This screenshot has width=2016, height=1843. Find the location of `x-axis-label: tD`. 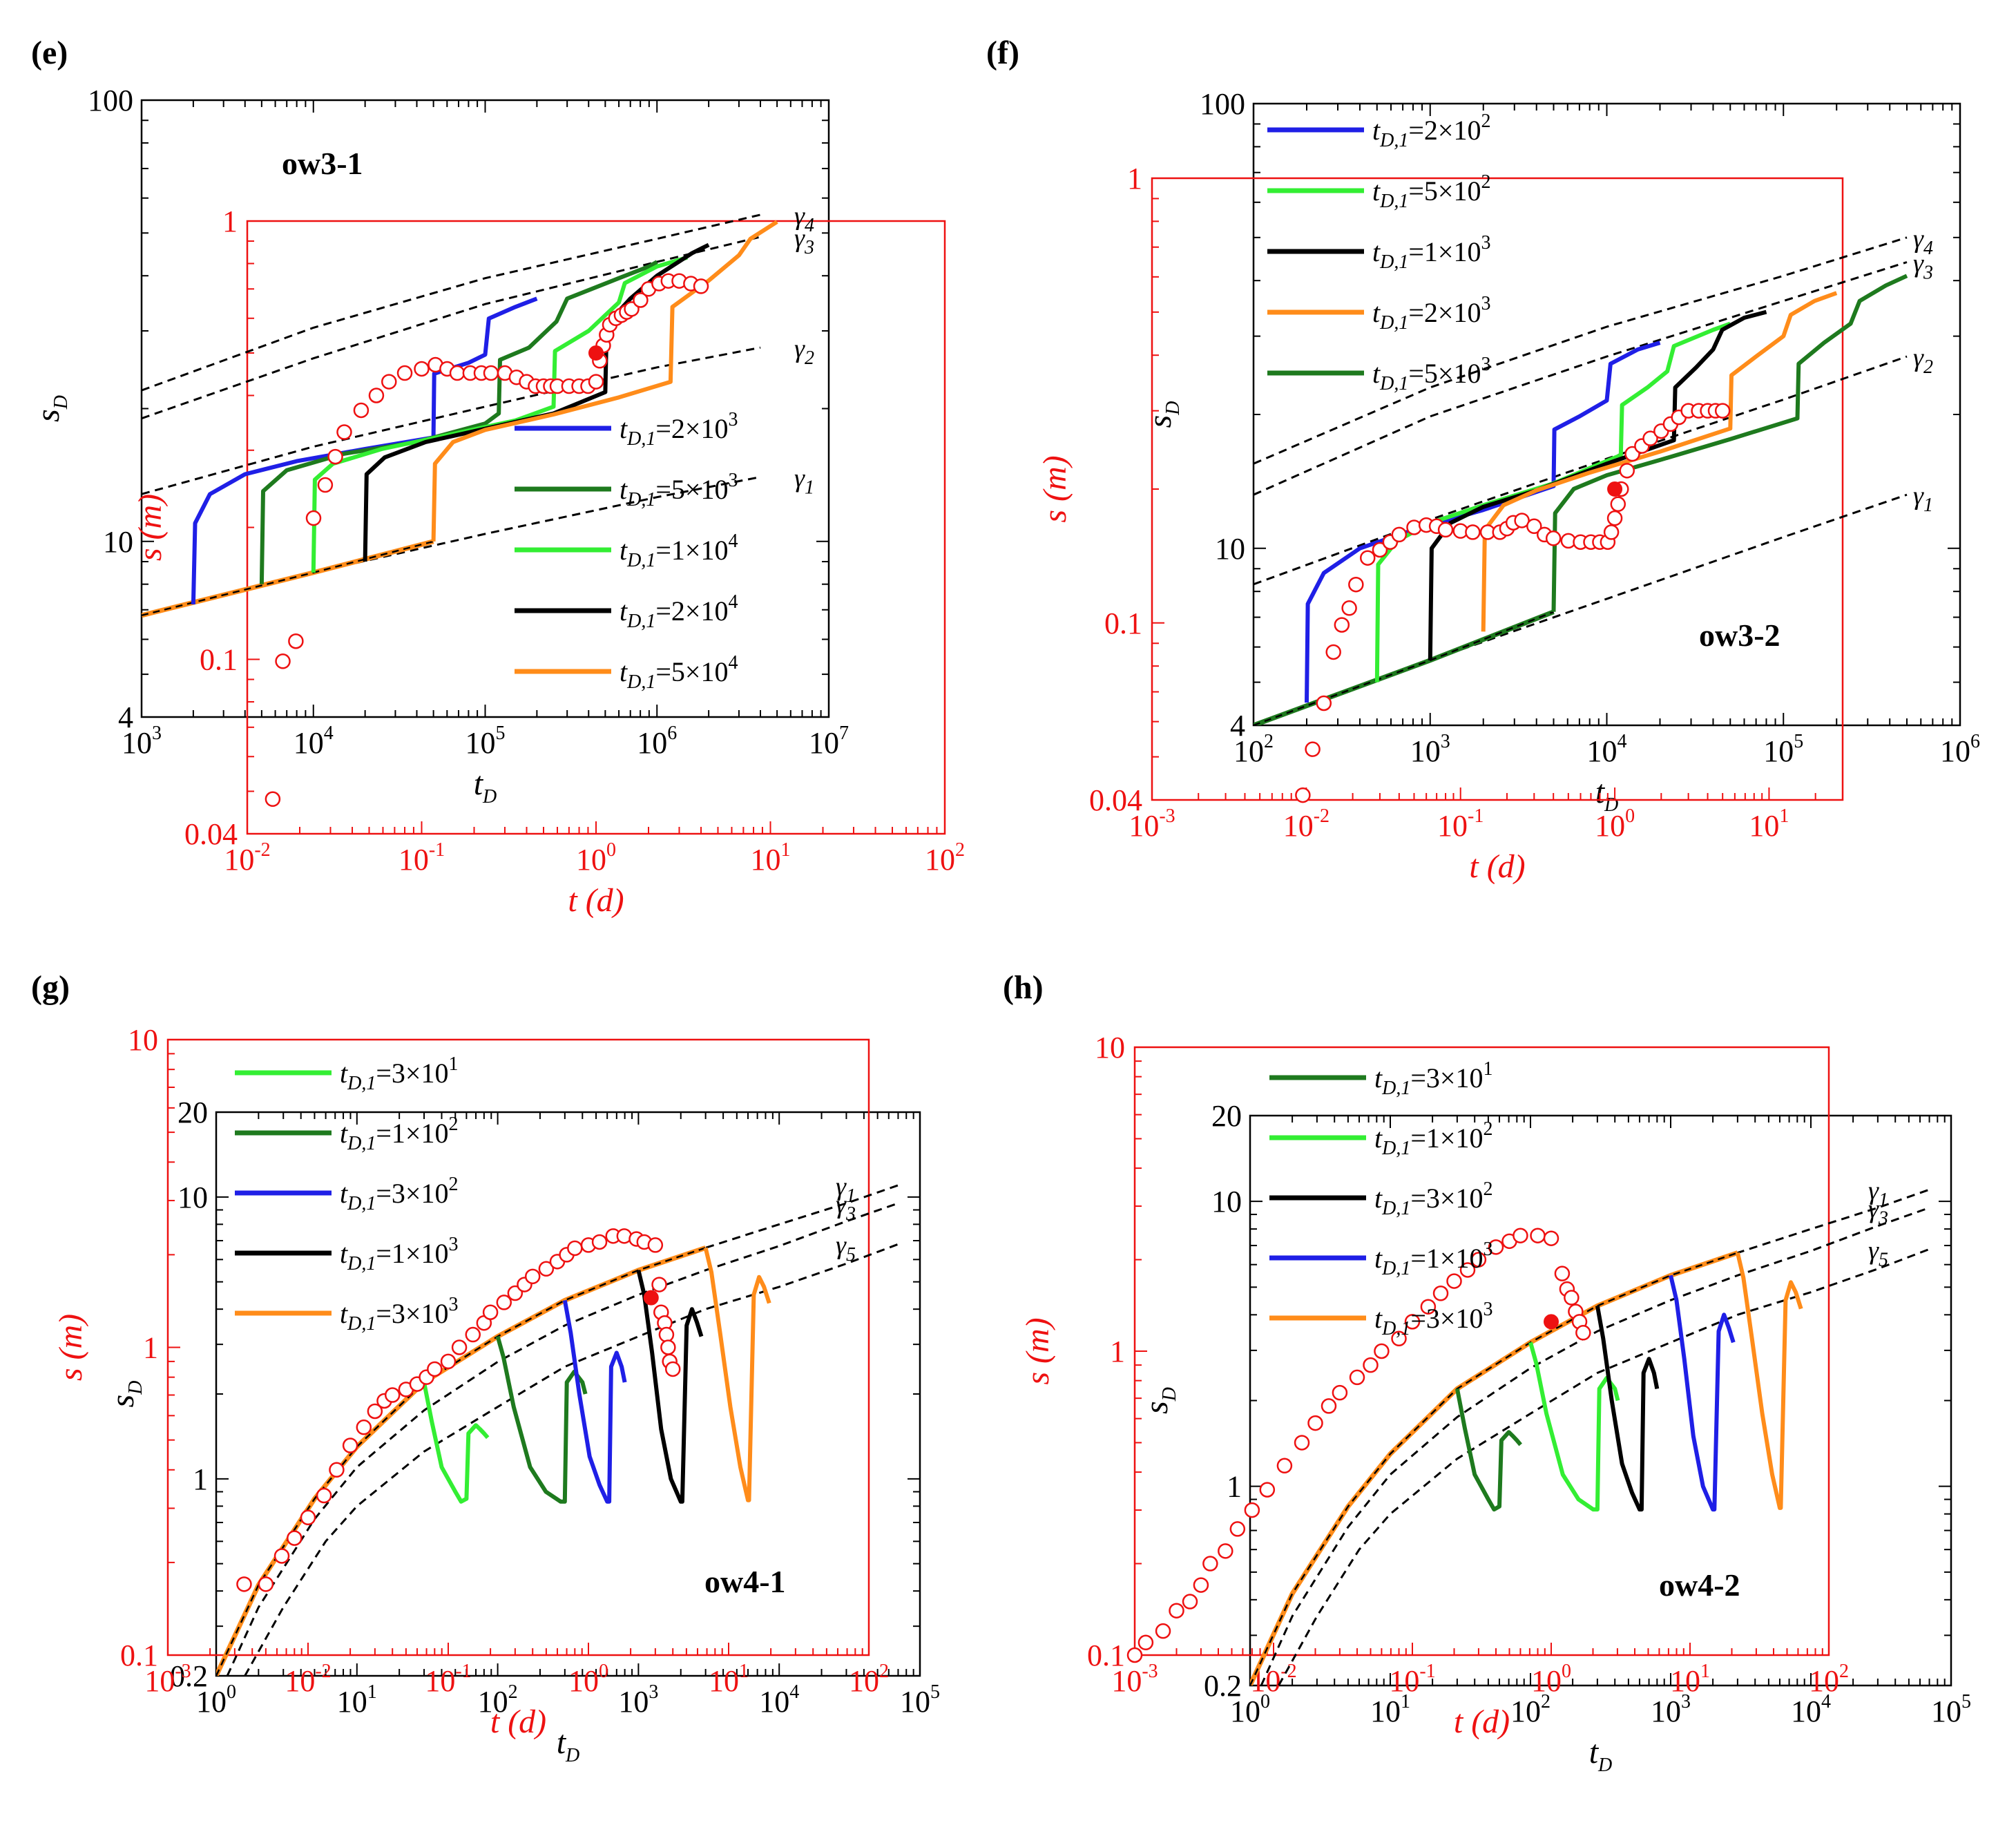

x-axis-label: tD is located at coordinates (568, 1745).